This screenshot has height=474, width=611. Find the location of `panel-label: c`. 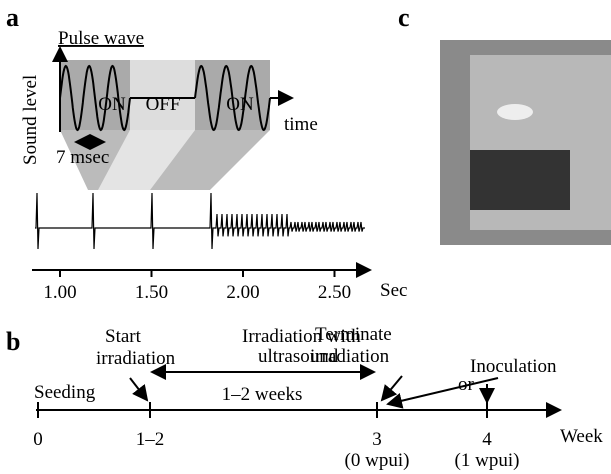

panel-label: c is located at coordinates (404, 17).